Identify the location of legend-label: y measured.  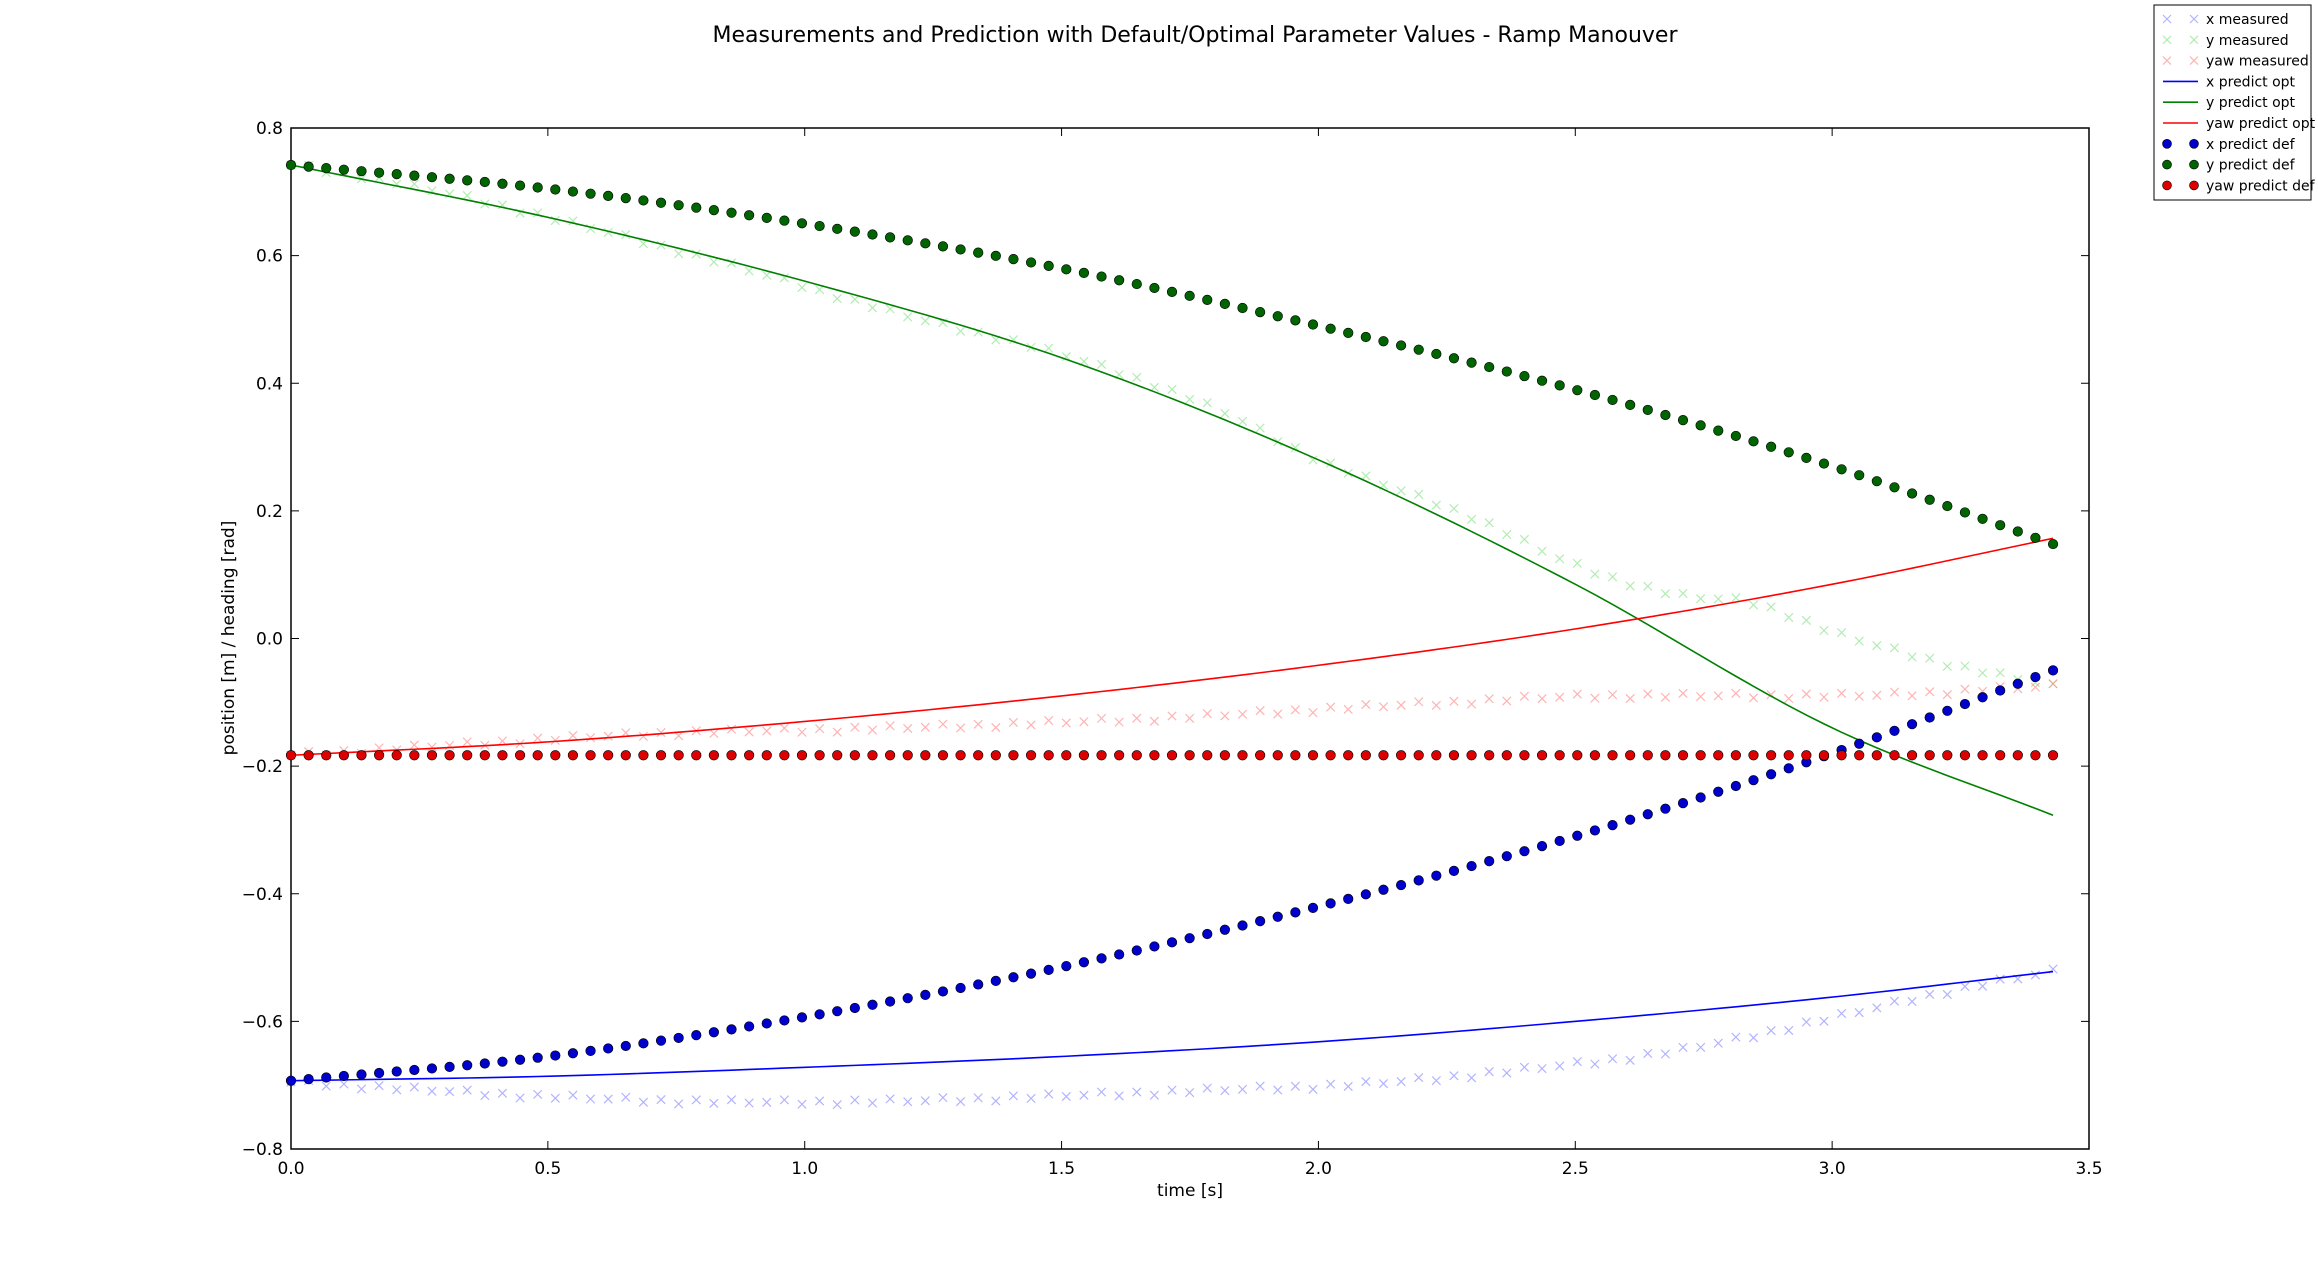
(2247, 41).